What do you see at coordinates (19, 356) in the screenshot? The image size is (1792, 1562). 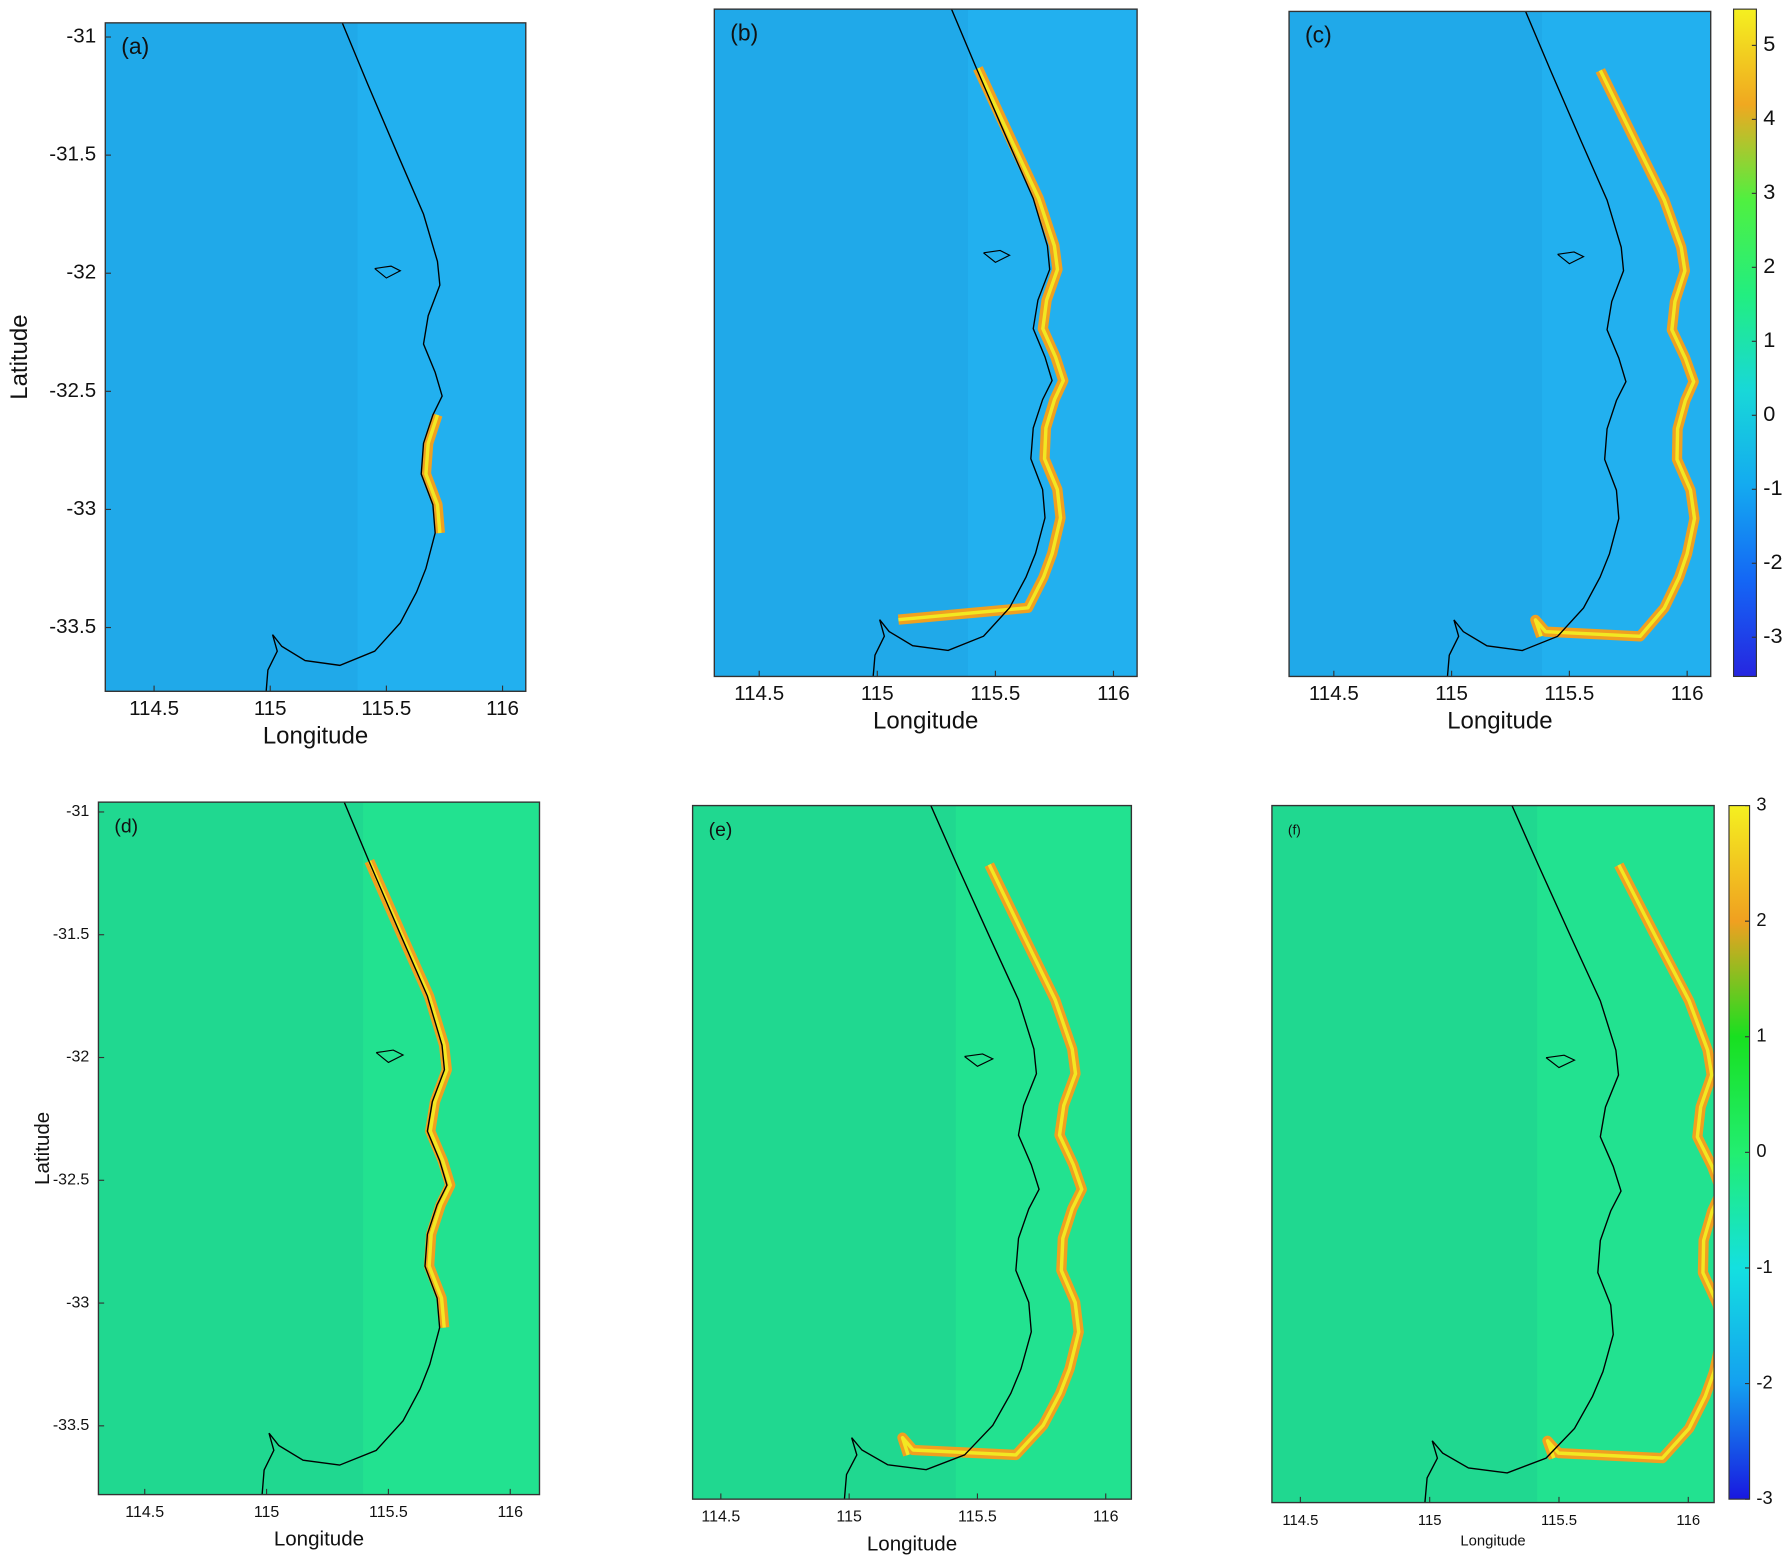 I see `y-axis-label: Latitude` at bounding box center [19, 356].